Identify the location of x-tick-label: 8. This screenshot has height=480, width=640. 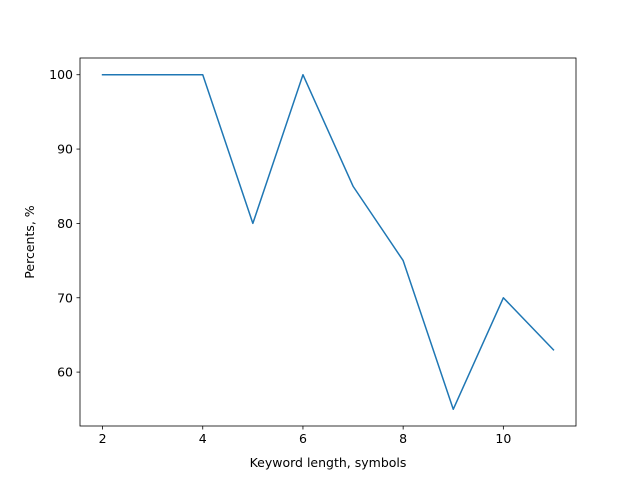
(403, 438).